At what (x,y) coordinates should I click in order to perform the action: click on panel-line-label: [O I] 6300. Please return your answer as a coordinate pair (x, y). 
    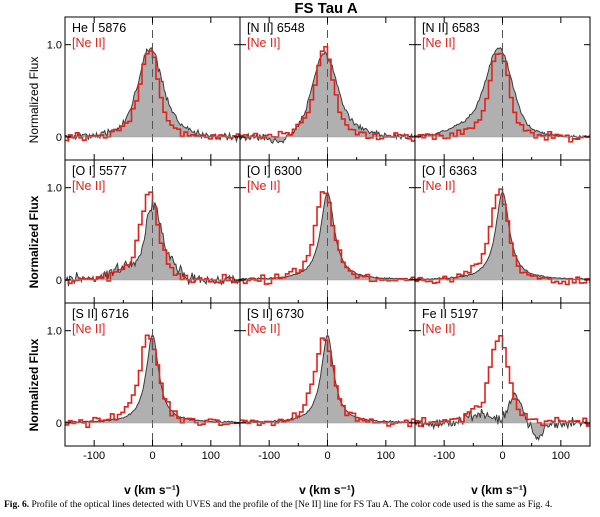
    Looking at the image, I should click on (274, 171).